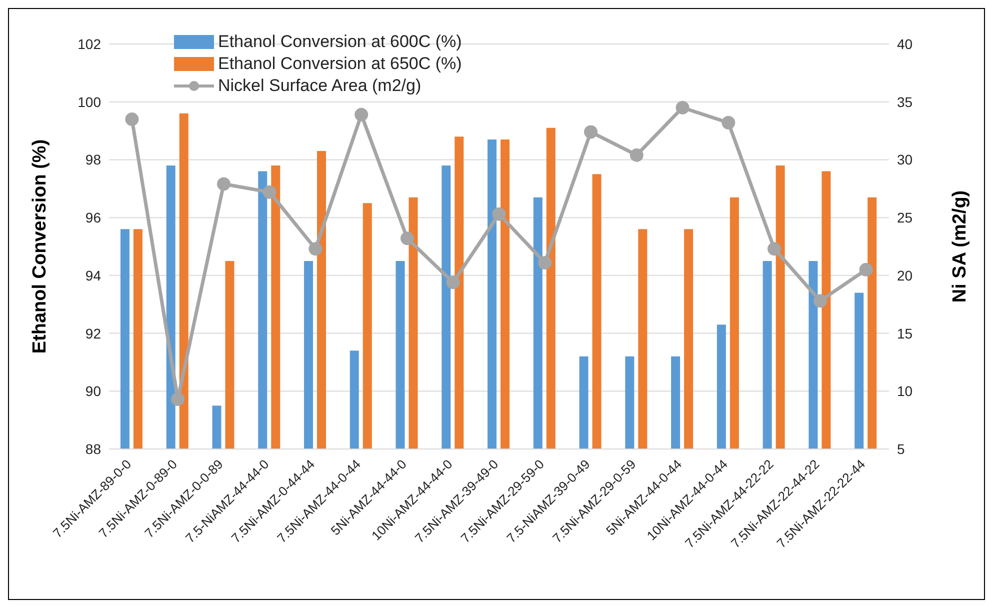 The width and height of the screenshot is (993, 609). I want to click on y2-tick-label: 5, so click(901, 448).